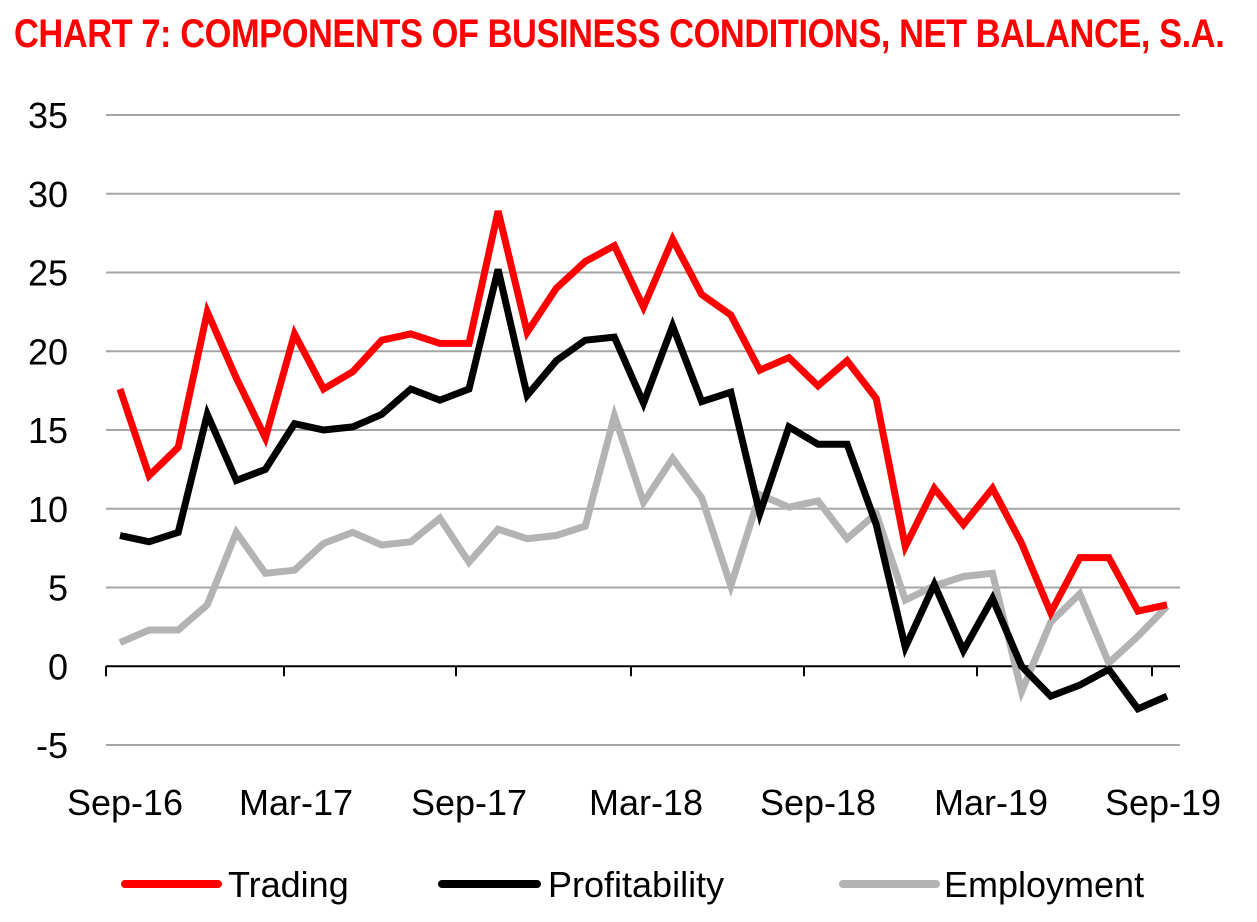 The image size is (1257, 922). What do you see at coordinates (469, 802) in the screenshot?
I see `x-tick-label: Sep-17` at bounding box center [469, 802].